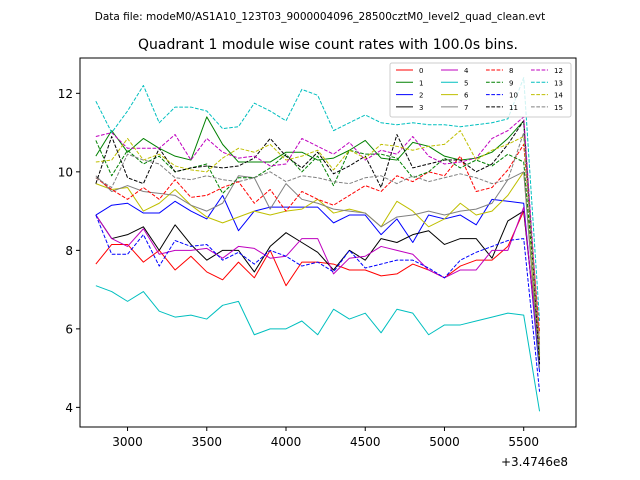 The height and width of the screenshot is (480, 640). Describe the element at coordinates (511, 71) in the screenshot. I see `legend-label-8: 8` at that location.